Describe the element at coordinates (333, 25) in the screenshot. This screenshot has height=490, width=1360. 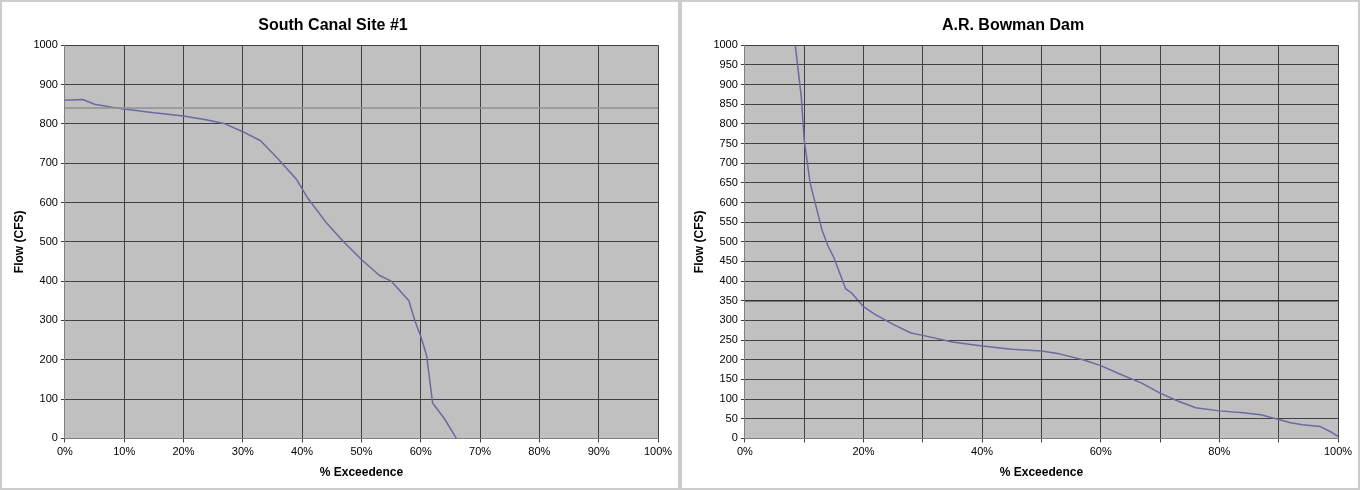
I see `chart-title: South Canal Site #1` at that location.